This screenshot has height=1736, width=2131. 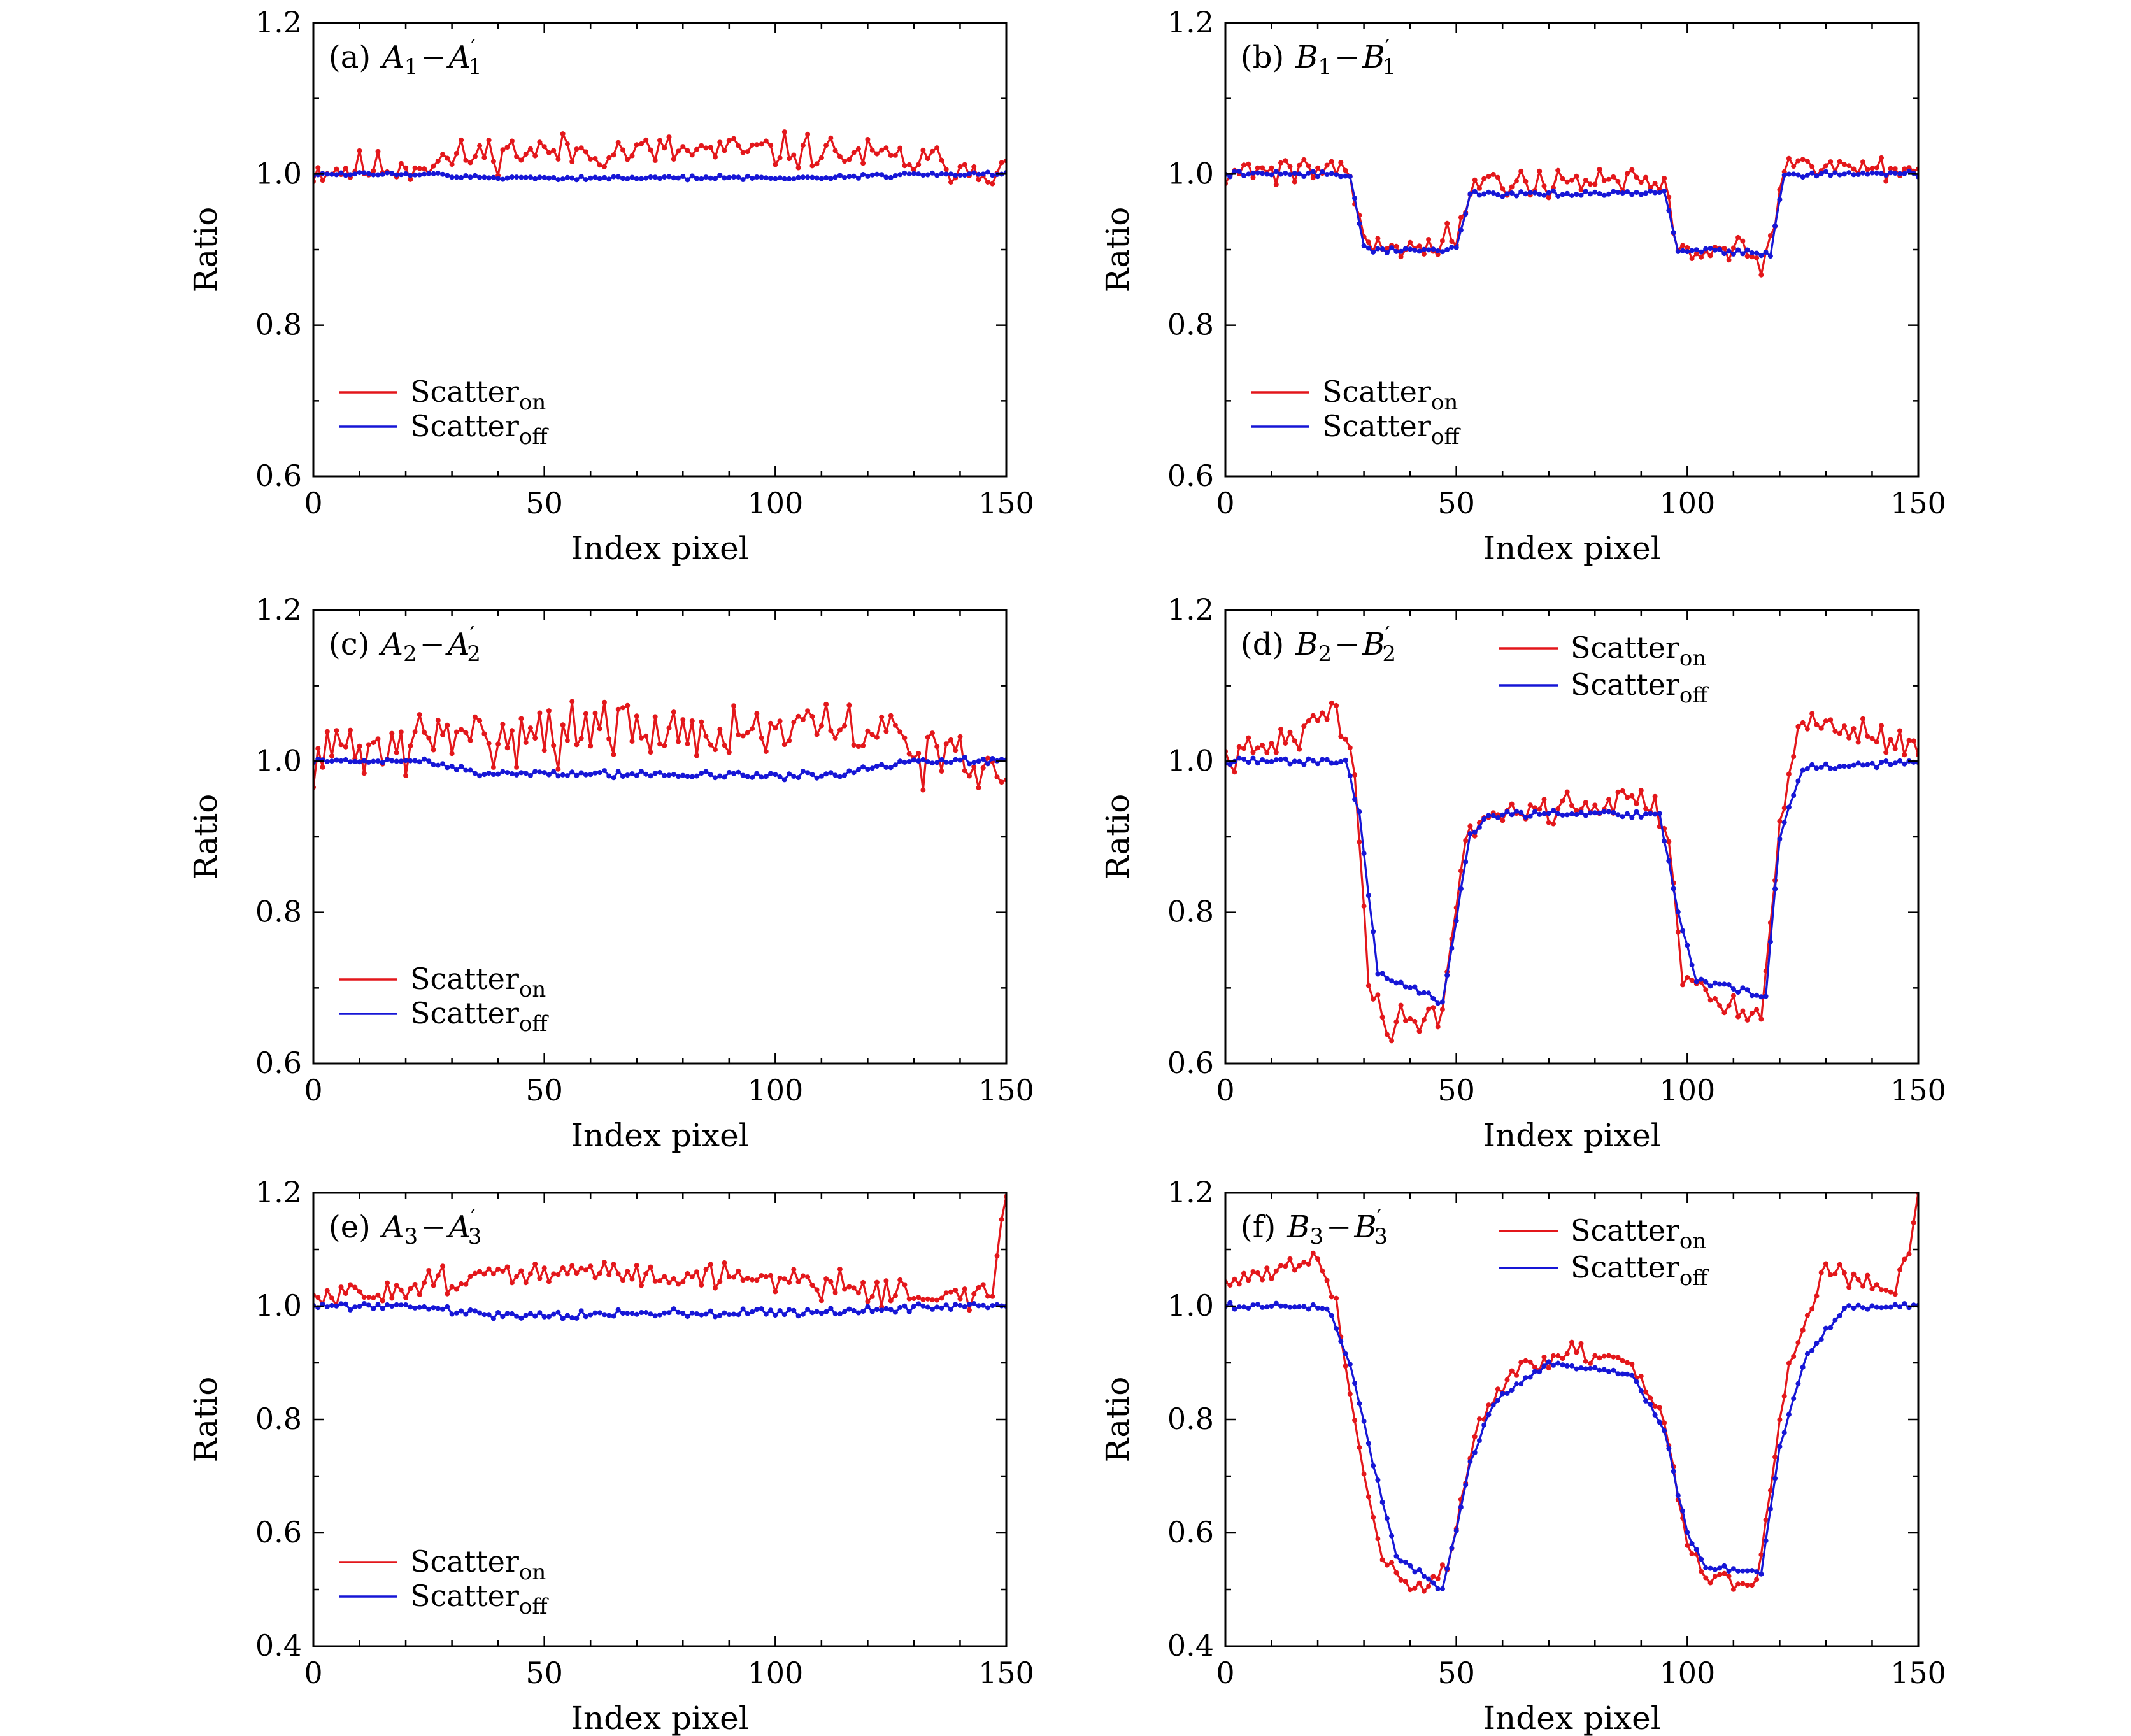 What do you see at coordinates (1391, 429) in the screenshot?
I see `legend-label-off: Scatteroff` at bounding box center [1391, 429].